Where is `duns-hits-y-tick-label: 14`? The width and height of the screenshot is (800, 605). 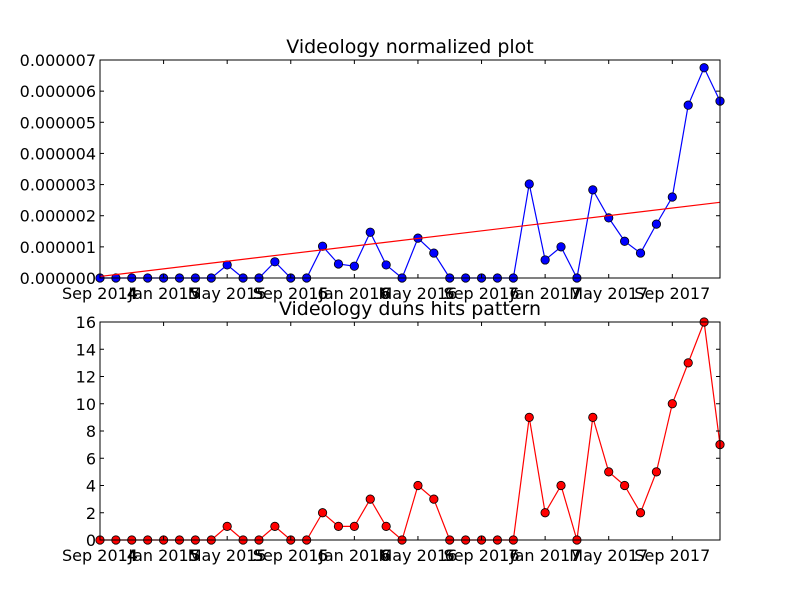 duns-hits-y-tick-label: 14 is located at coordinates (86, 349).